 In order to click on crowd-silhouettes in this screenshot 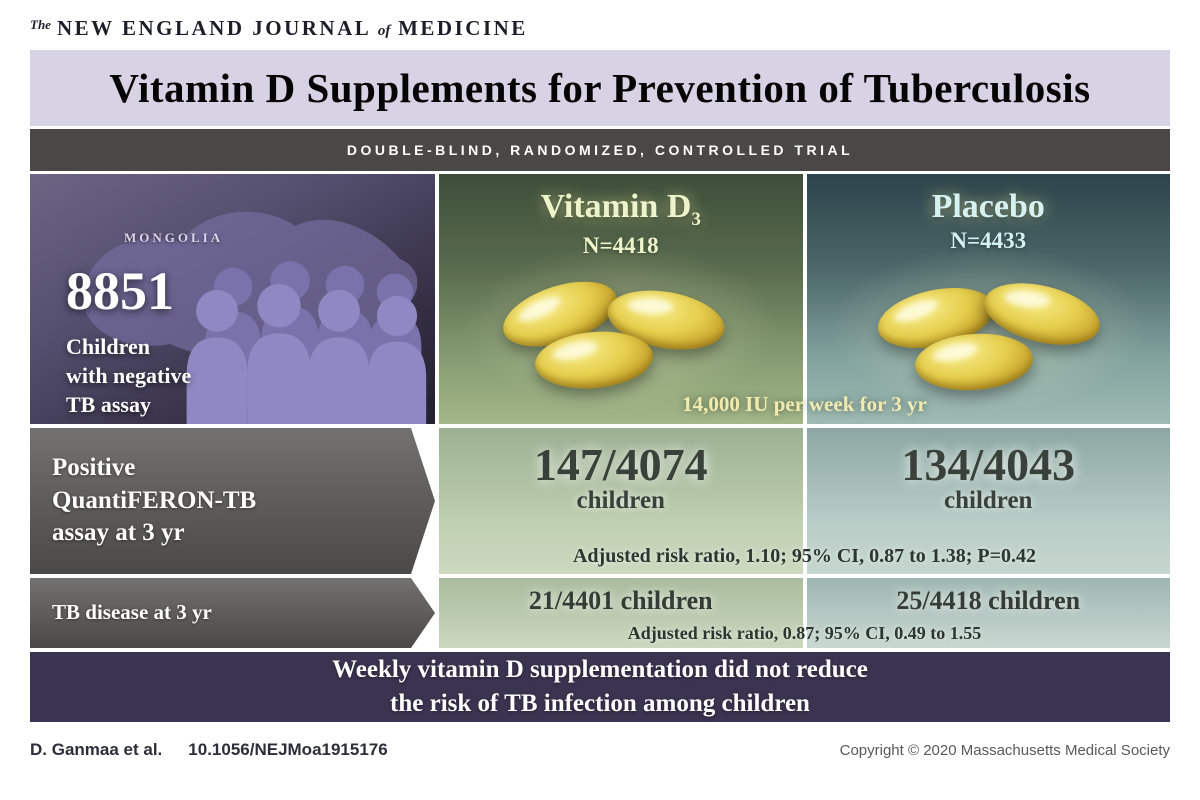, I will do `click(306, 342)`.